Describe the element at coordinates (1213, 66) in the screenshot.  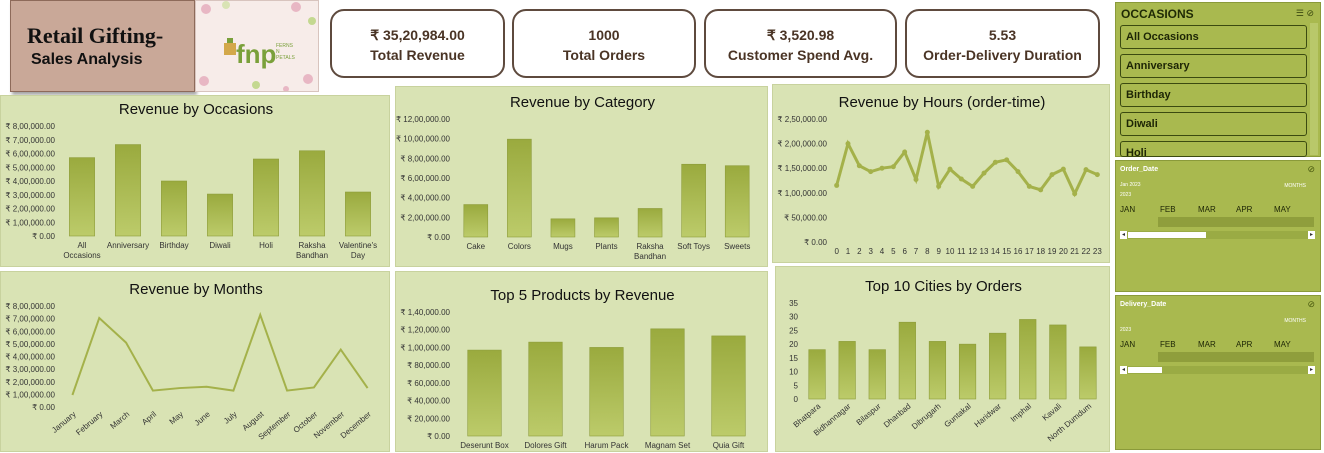
I see `slicer-item-anniversary: Anniversary` at that location.